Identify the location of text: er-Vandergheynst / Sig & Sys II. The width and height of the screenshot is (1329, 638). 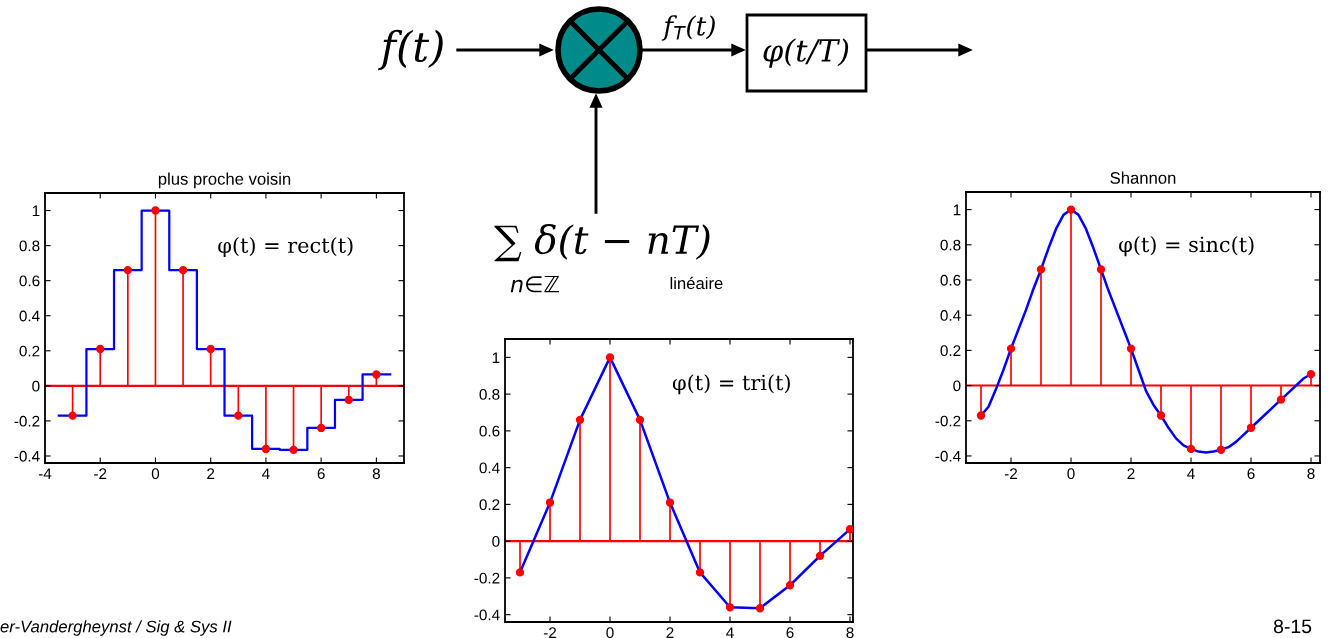
(116, 628).